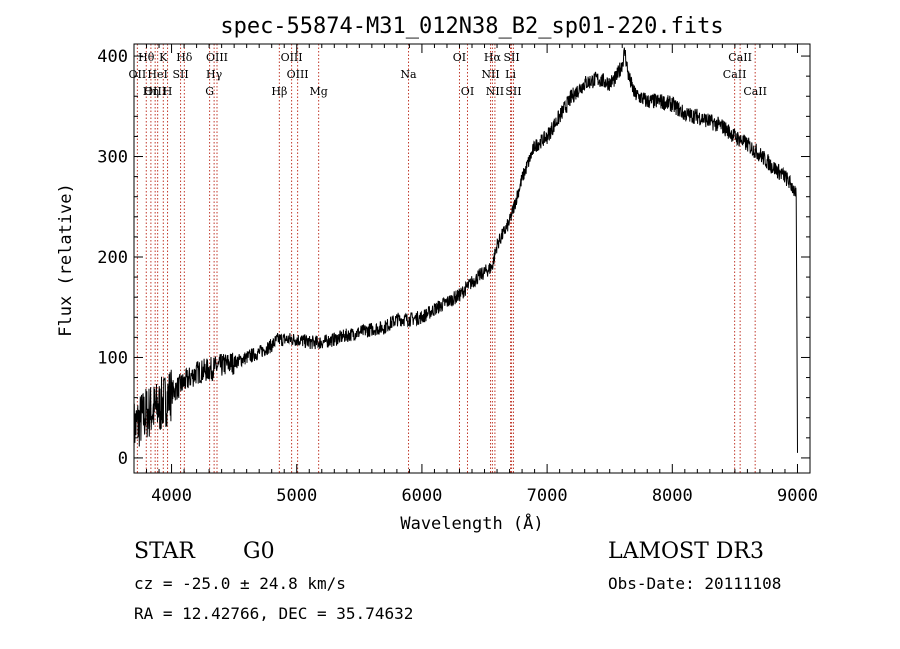  I want to click on object-subclass: G0, so click(259, 551).